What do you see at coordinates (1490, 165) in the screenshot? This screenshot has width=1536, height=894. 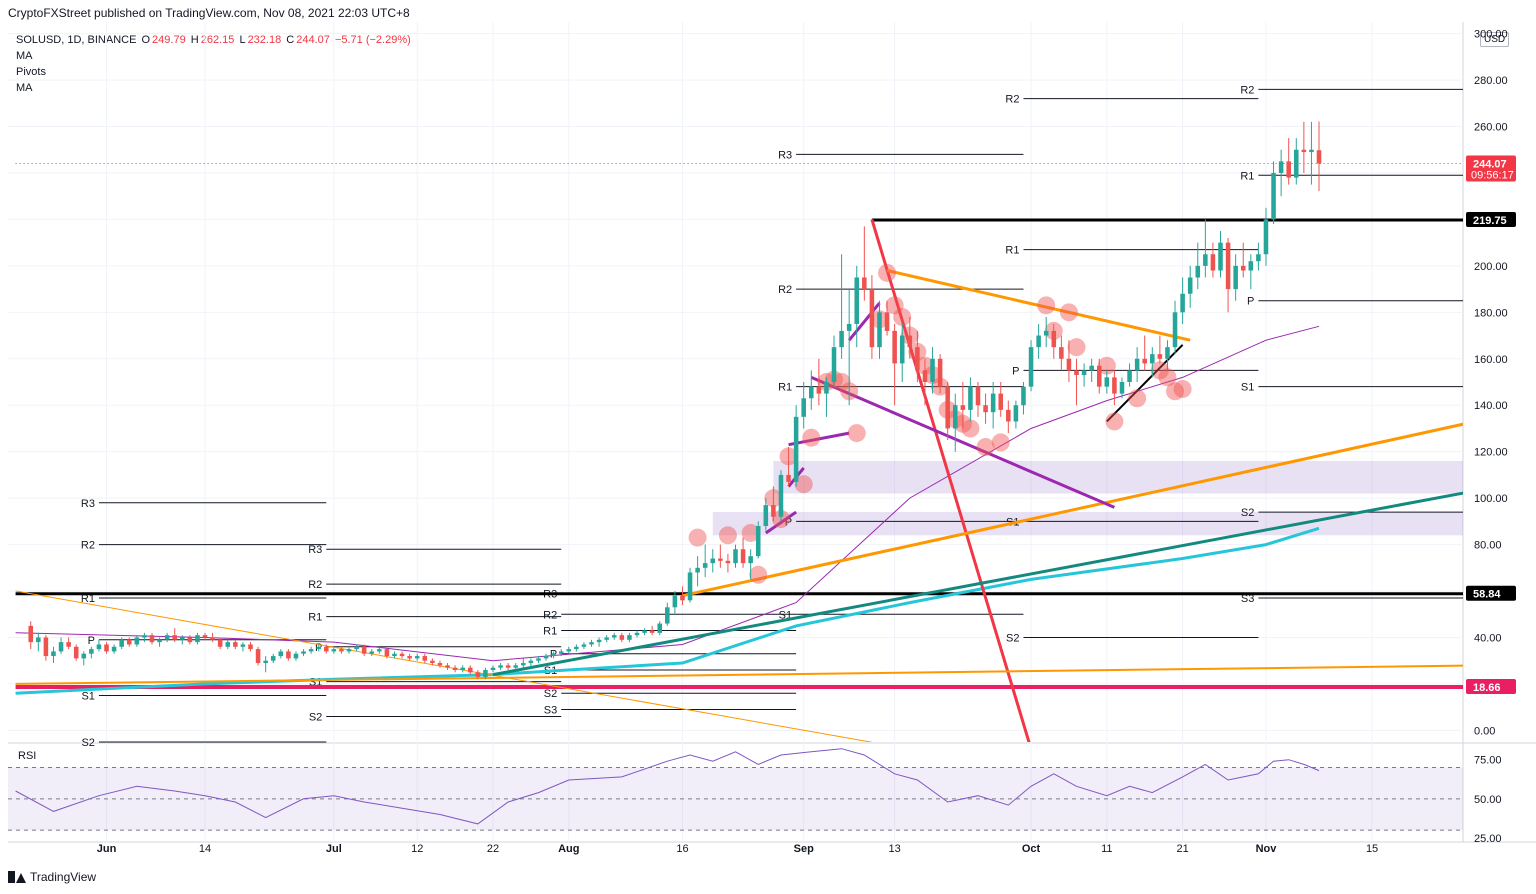 I see `price-label-text: 244.07` at bounding box center [1490, 165].